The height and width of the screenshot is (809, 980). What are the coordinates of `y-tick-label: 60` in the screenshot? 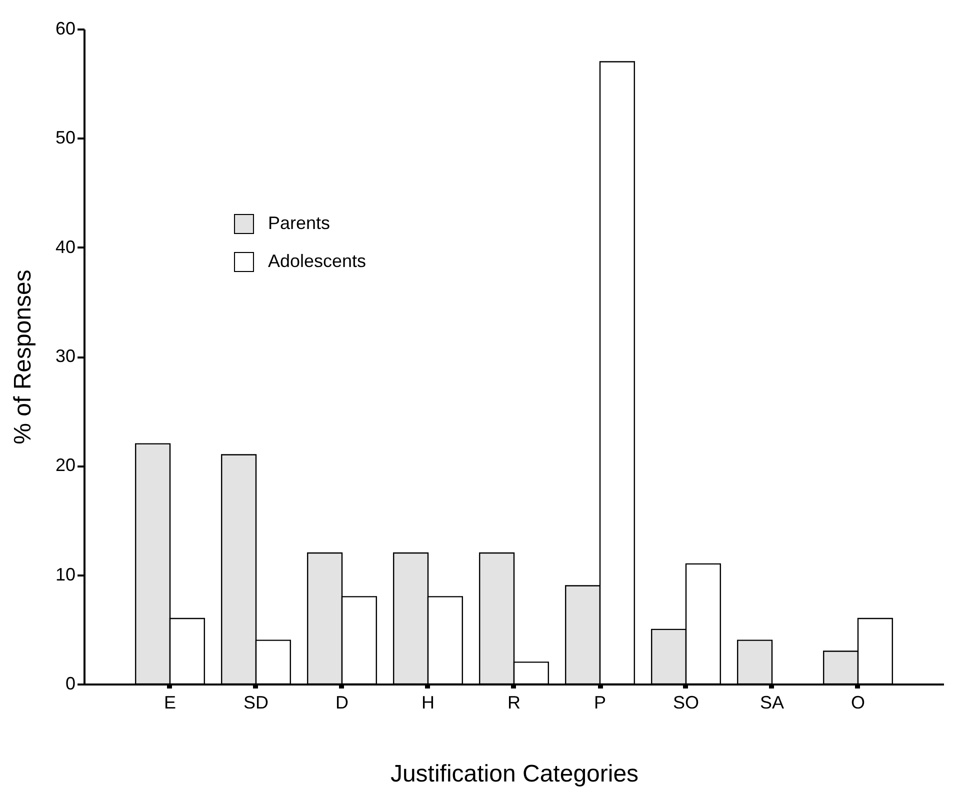 It's located at (65, 28).